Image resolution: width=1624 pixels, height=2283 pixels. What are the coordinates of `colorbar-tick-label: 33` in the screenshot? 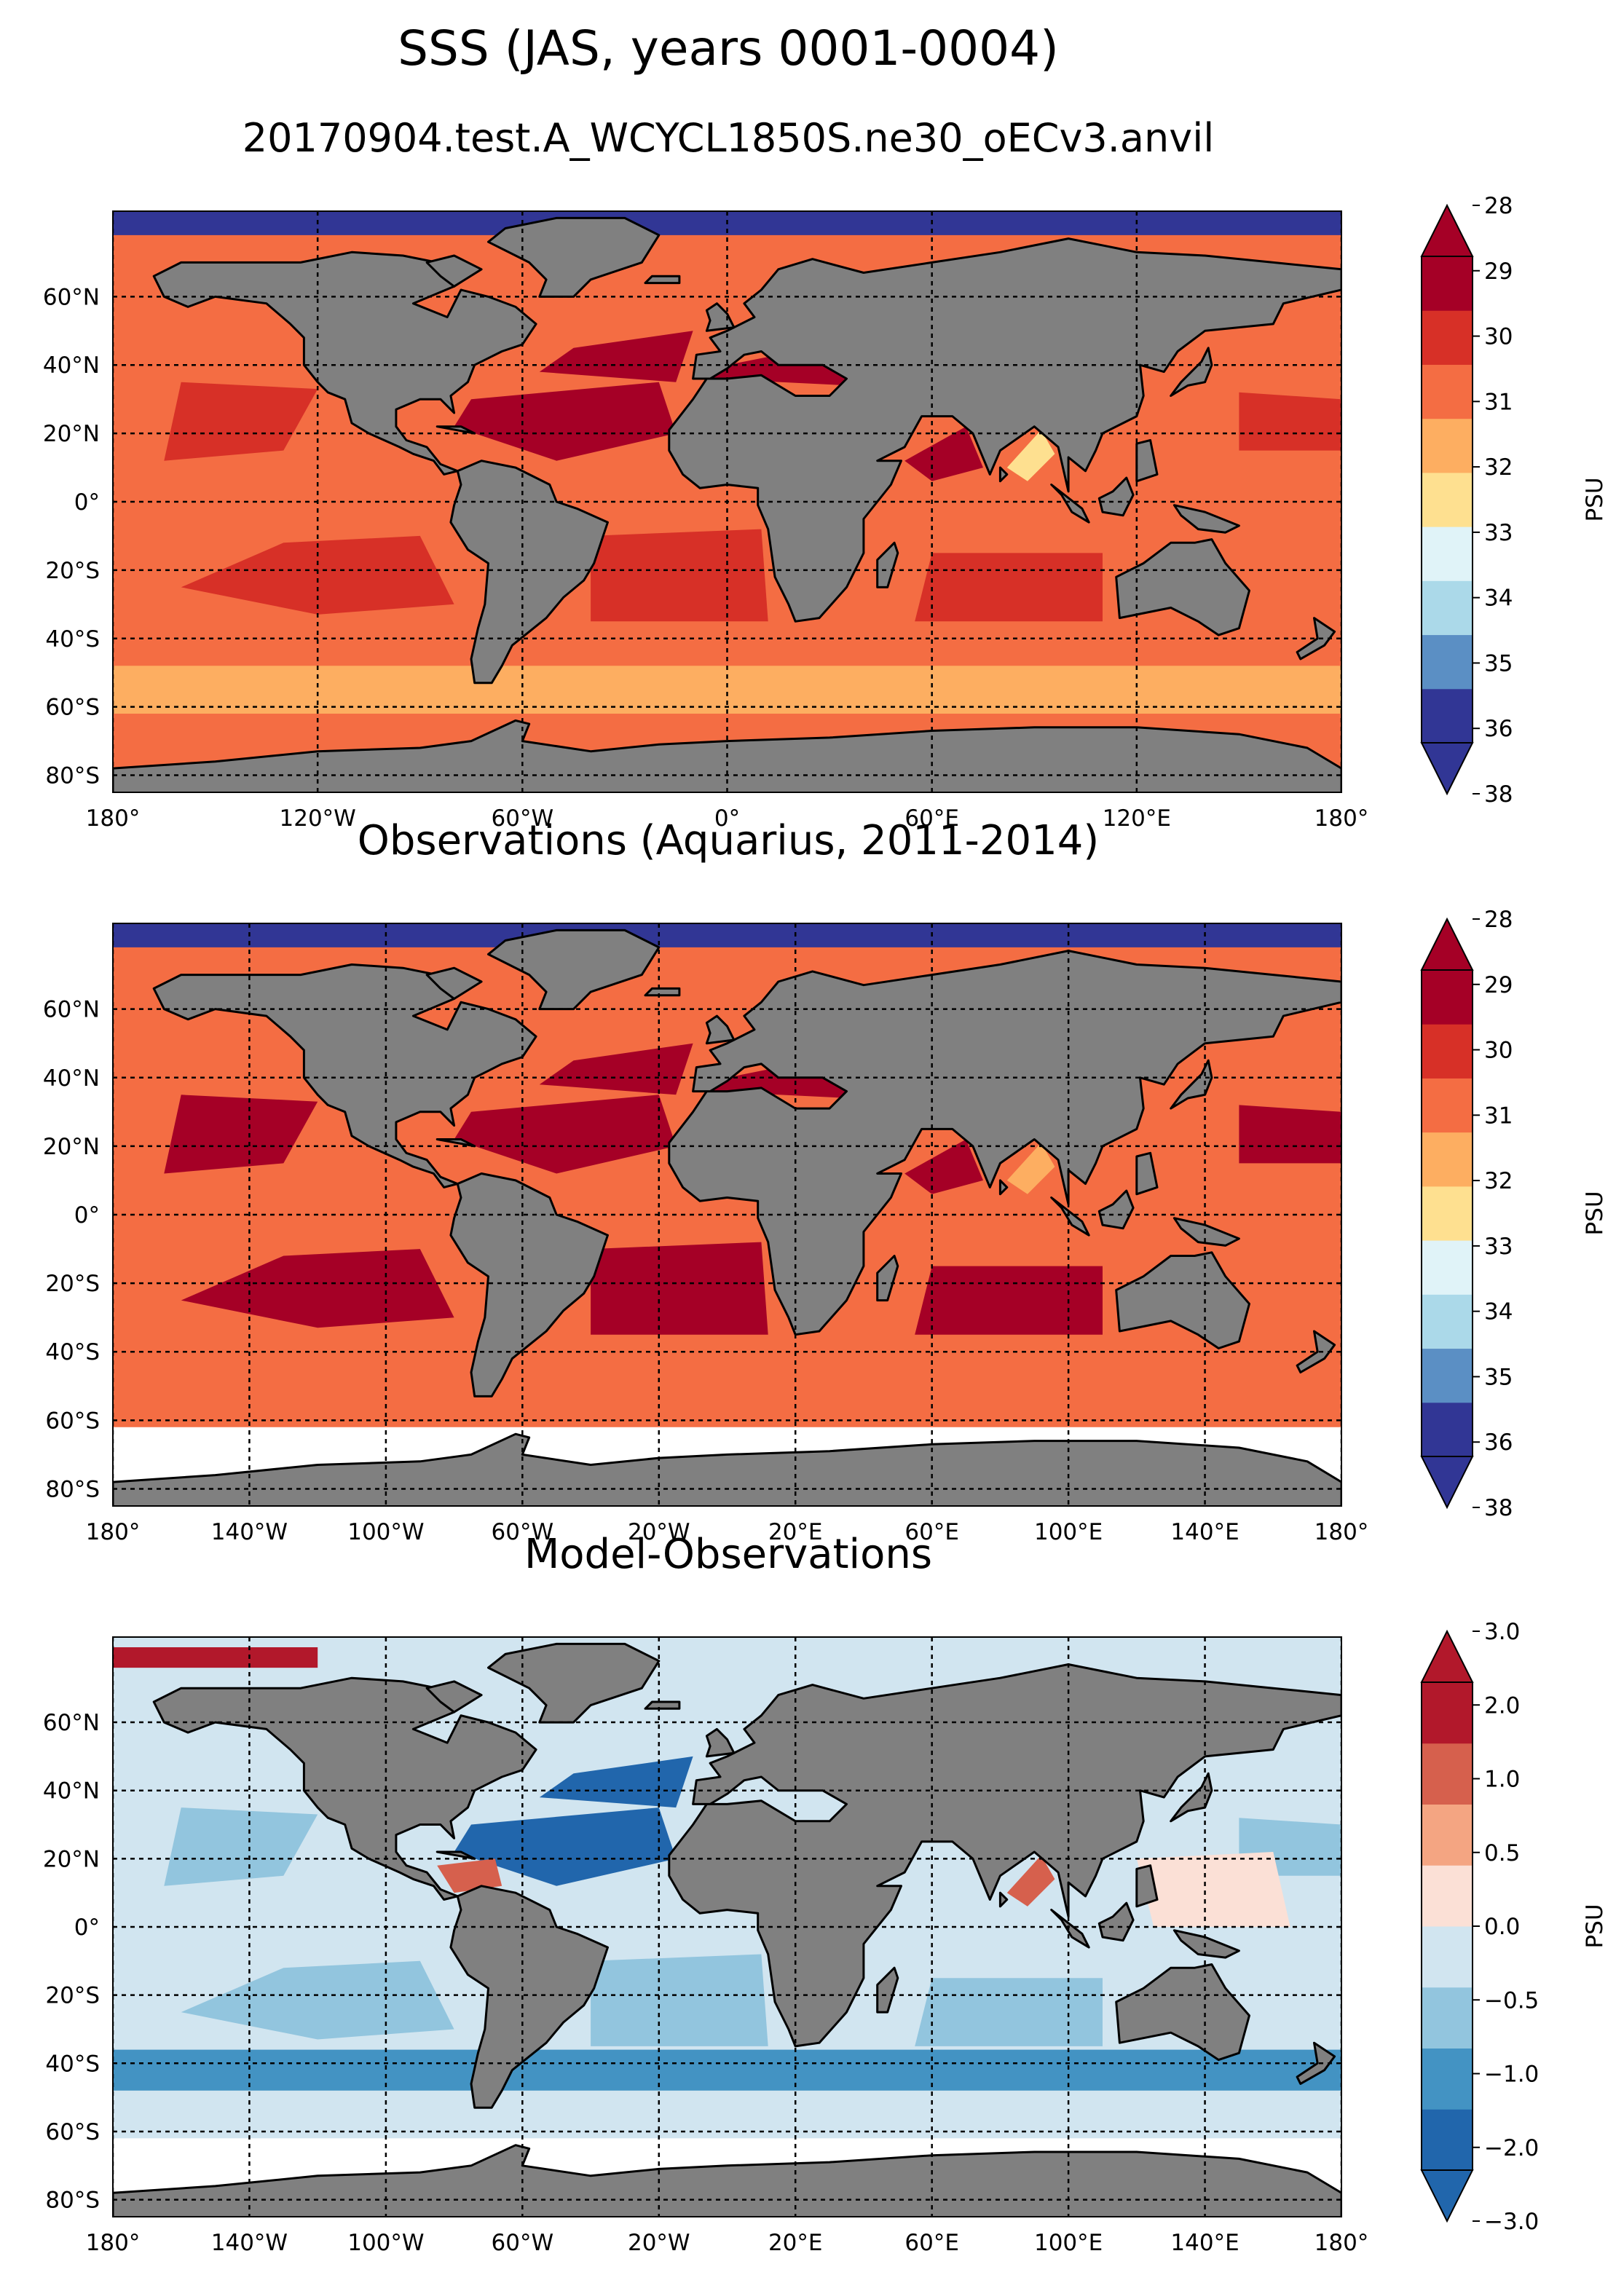 It's located at (1498, 533).